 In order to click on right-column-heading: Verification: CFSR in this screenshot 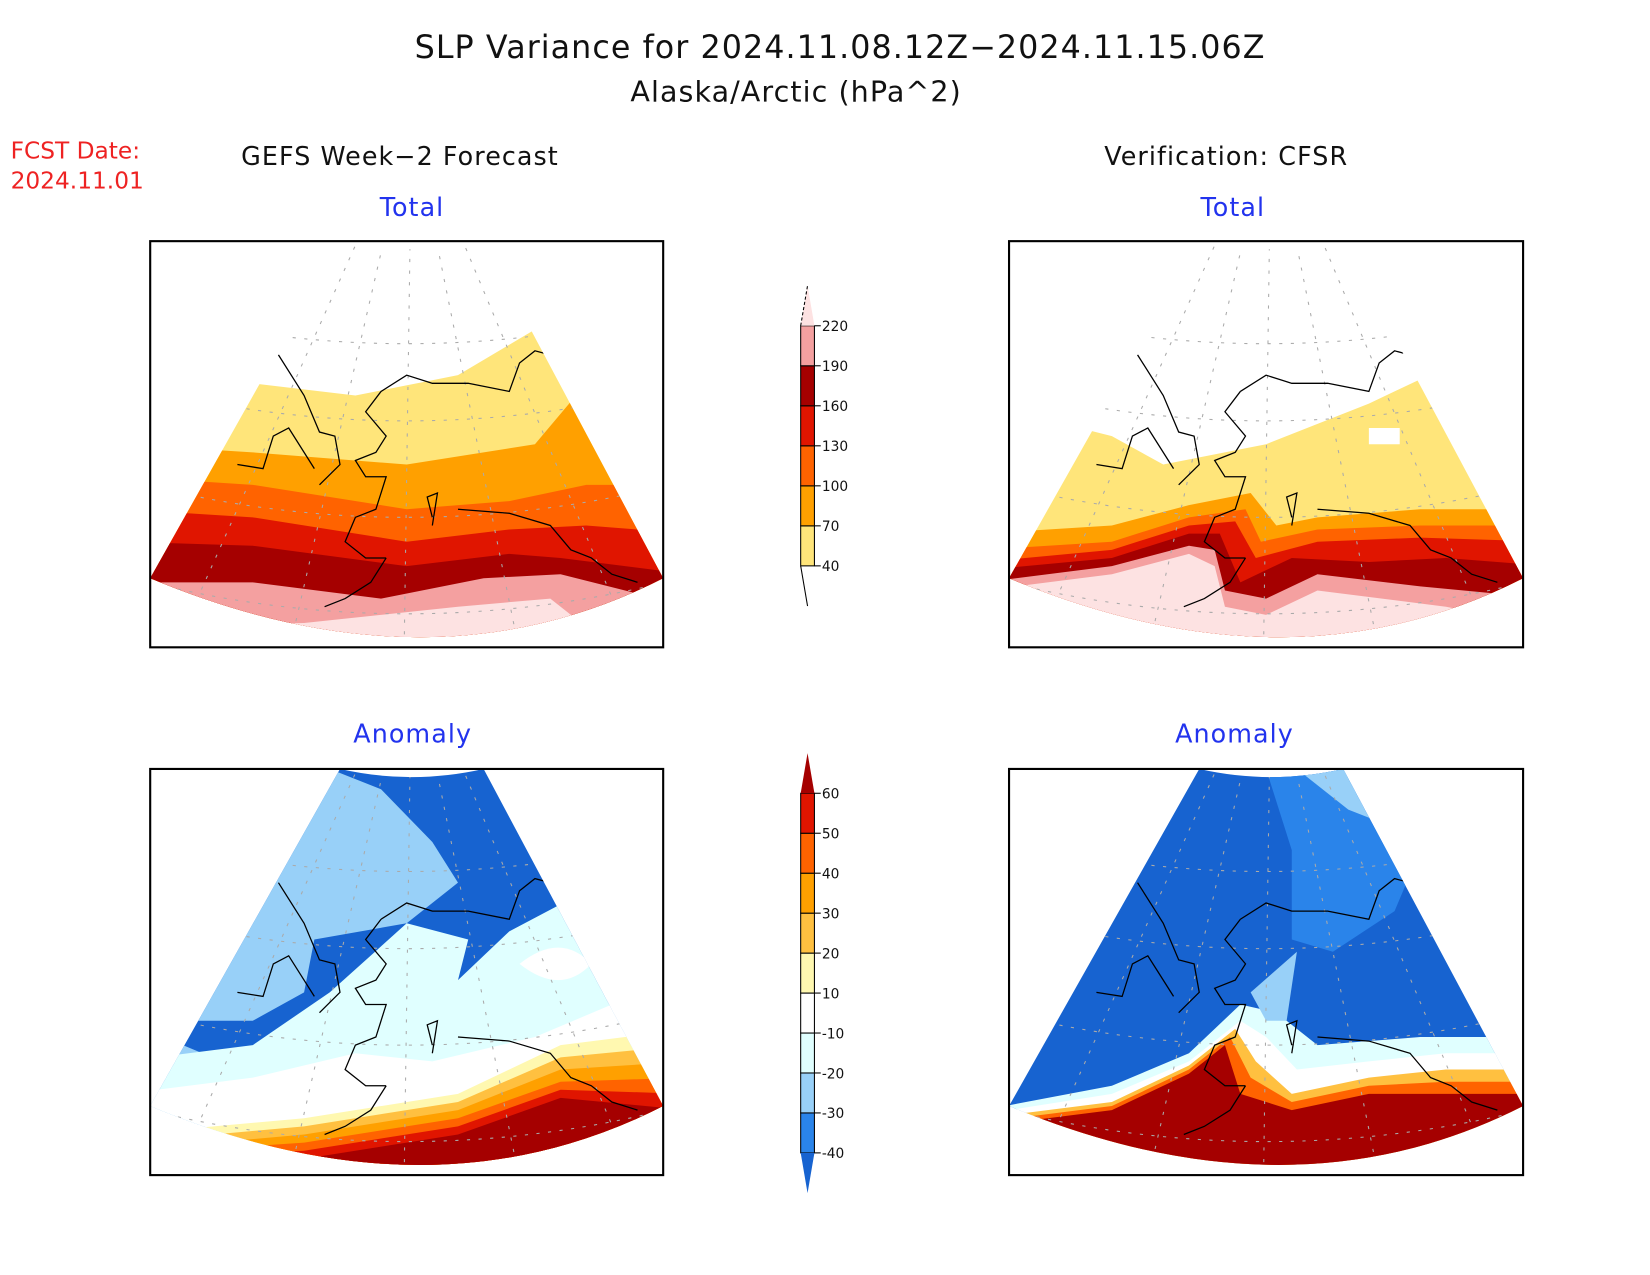, I will do `click(1226, 156)`.